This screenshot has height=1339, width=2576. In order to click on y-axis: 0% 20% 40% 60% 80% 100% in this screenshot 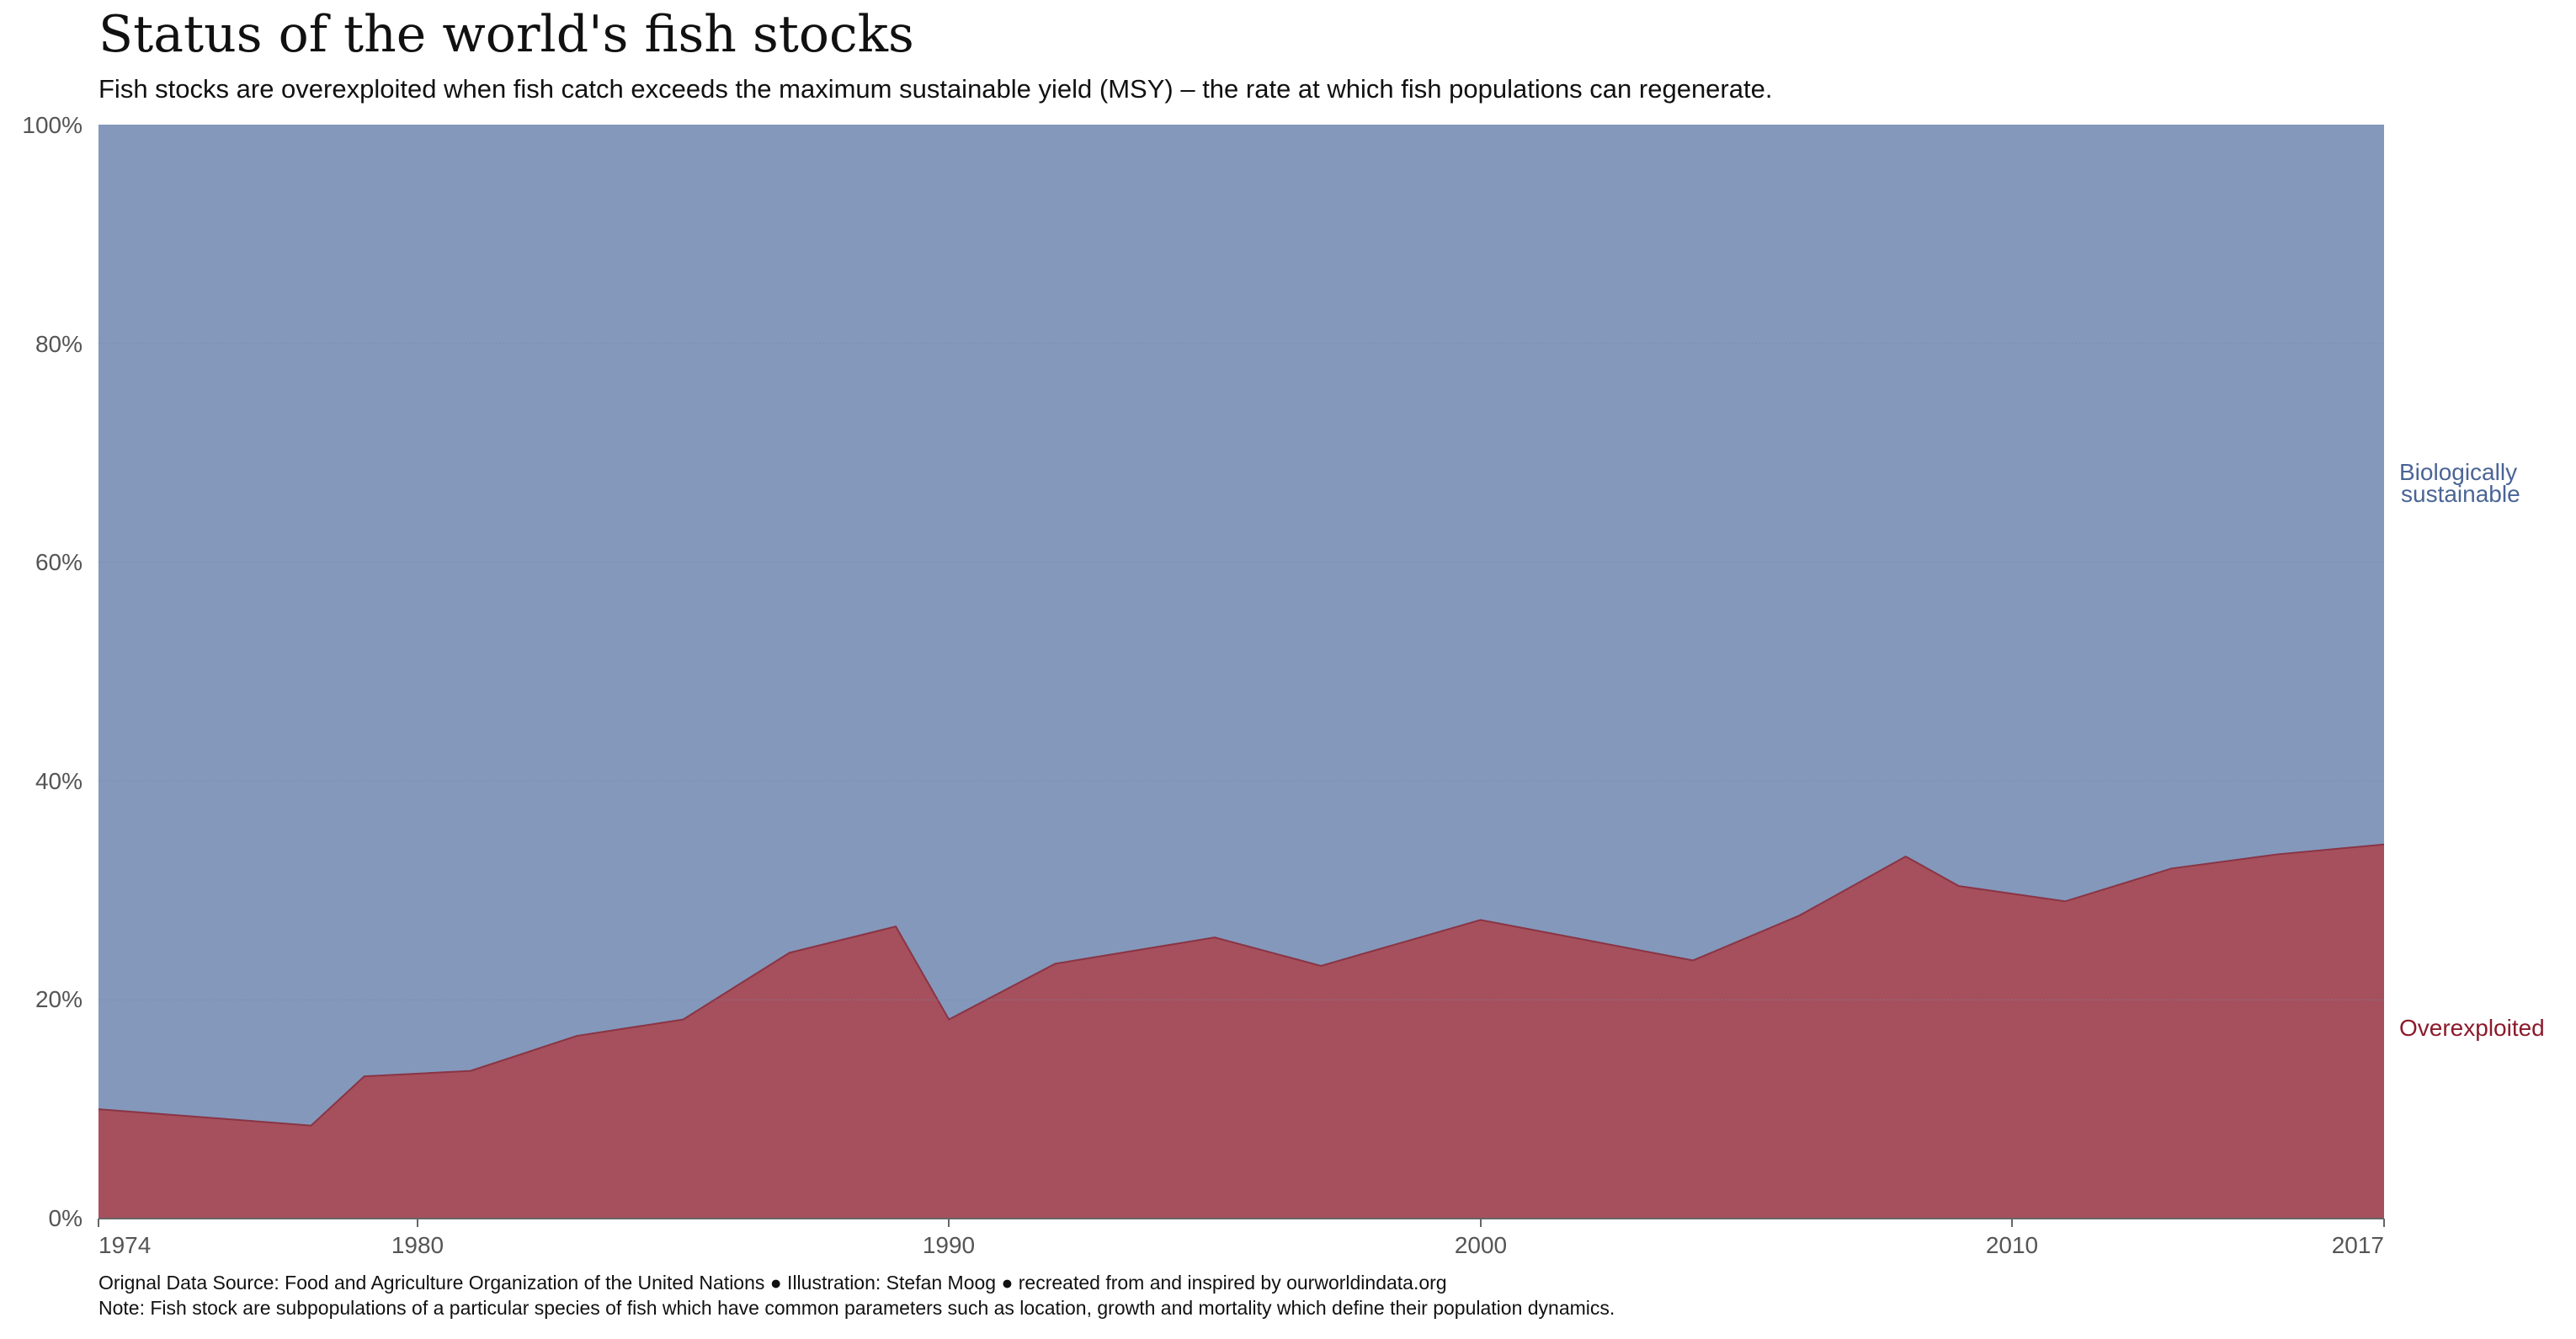, I will do `click(52, 671)`.